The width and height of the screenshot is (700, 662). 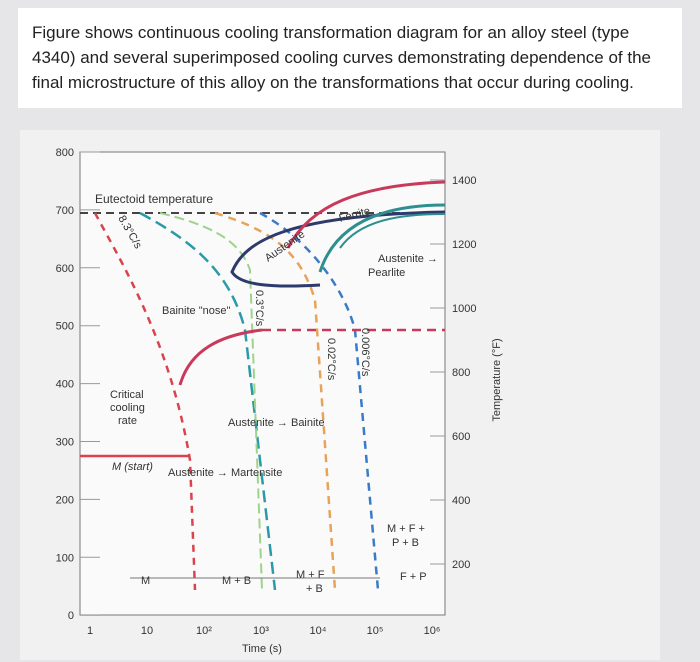 I want to click on annotation: F + P, so click(x=413, y=577).